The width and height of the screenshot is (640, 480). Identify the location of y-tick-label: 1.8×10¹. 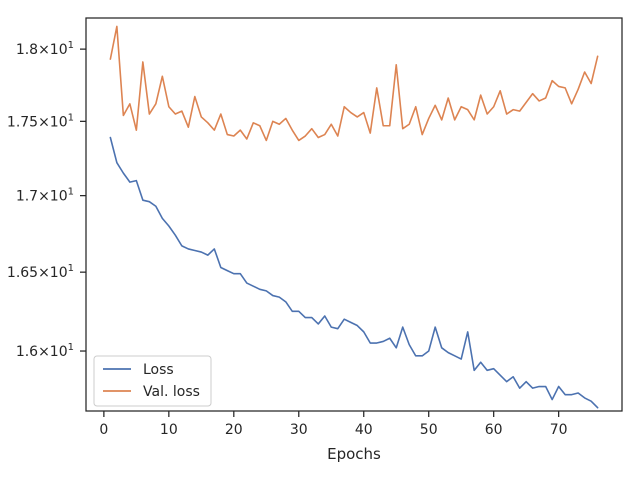
(45, 49).